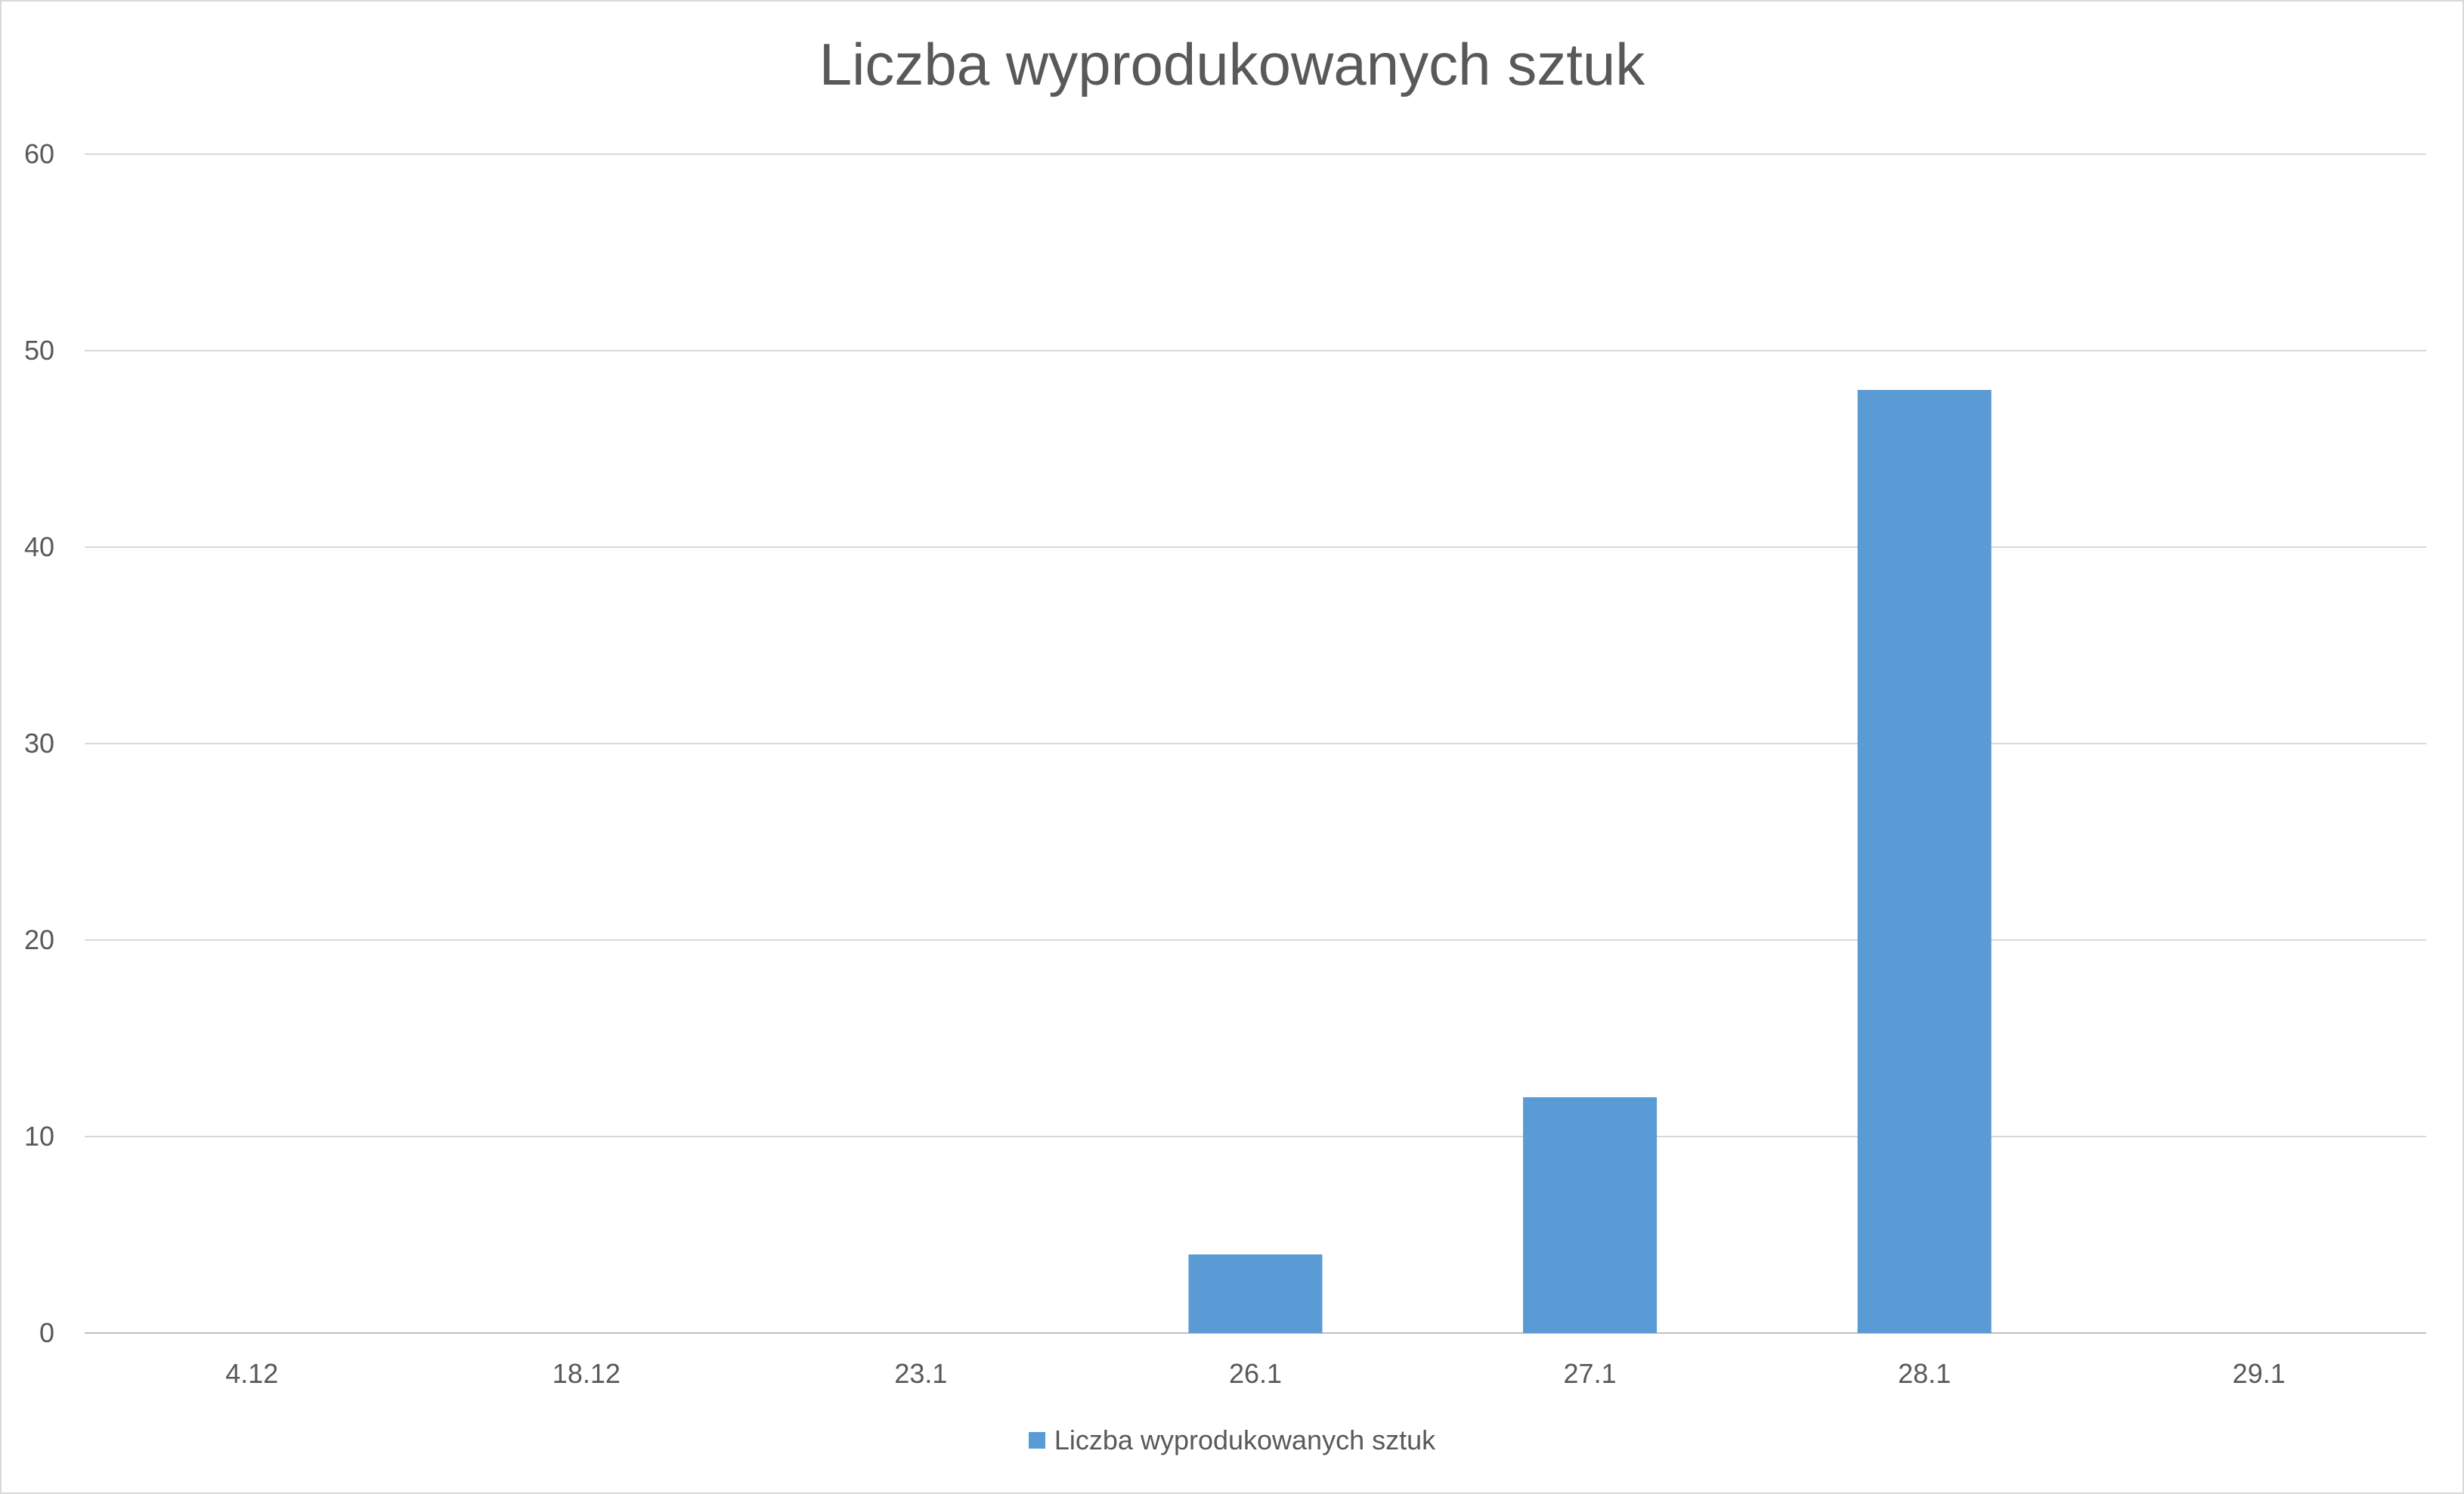 The image size is (2464, 1494). I want to click on y-tick-label: 20, so click(39, 939).